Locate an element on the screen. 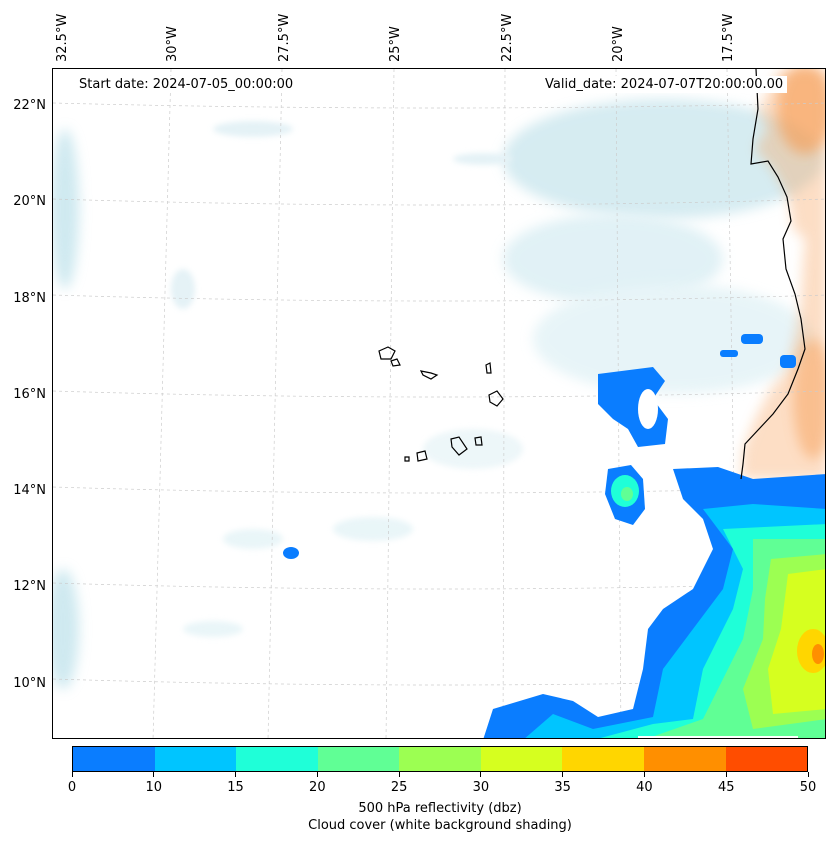 The image size is (837, 843). colorbar-tick-label: 40 is located at coordinates (644, 787).